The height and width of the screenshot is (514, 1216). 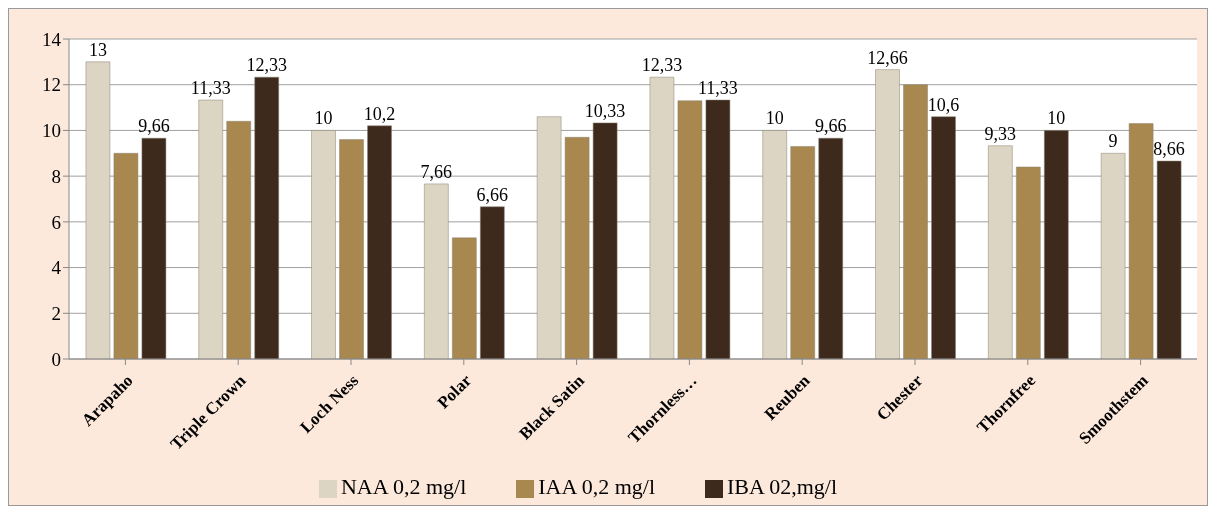 What do you see at coordinates (56, 314) in the screenshot?
I see `y-tick-label: 2` at bounding box center [56, 314].